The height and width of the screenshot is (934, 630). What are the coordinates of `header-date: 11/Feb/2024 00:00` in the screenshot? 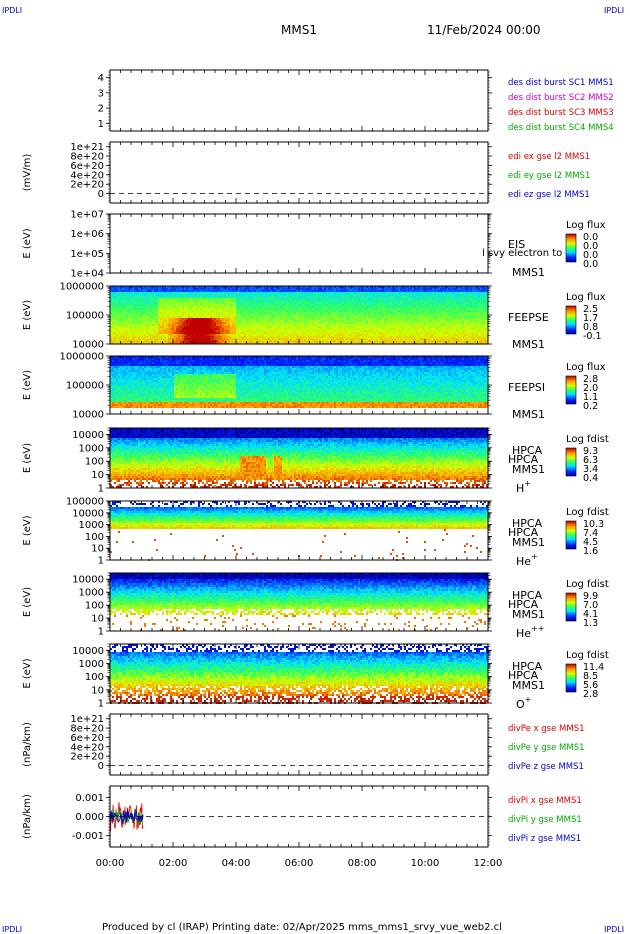 It's located at (484, 30).